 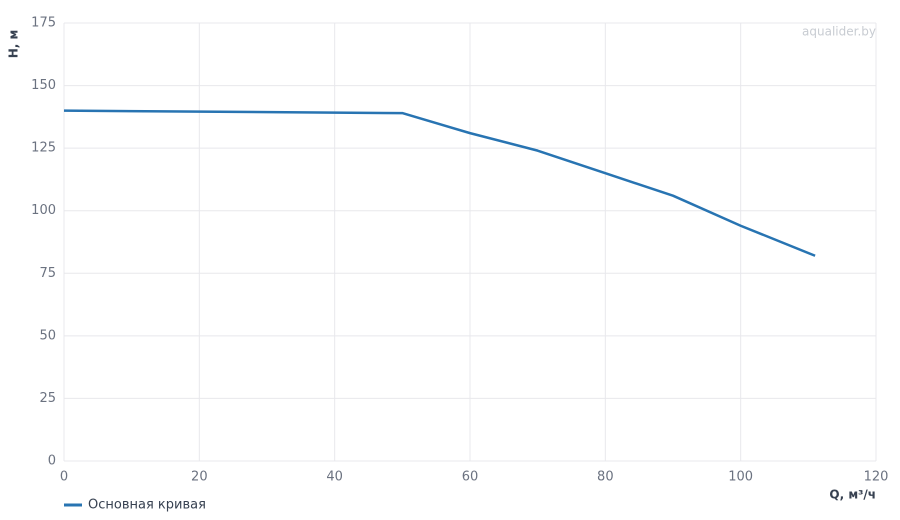 What do you see at coordinates (47, 398) in the screenshot?
I see `y-tick-label: 25` at bounding box center [47, 398].